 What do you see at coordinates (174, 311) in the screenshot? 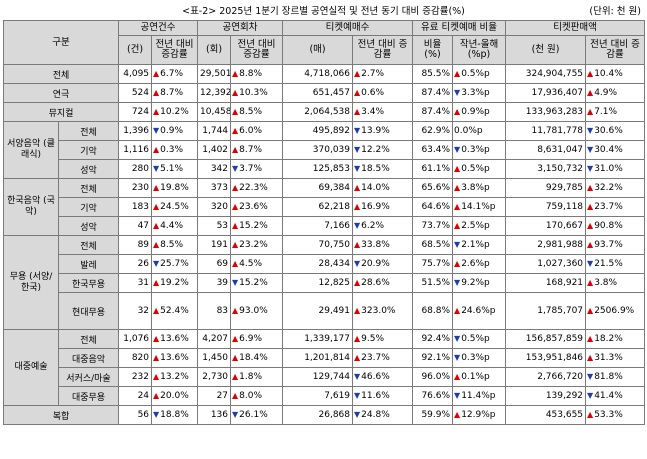
I see `change-value: 52.4%` at bounding box center [174, 311].